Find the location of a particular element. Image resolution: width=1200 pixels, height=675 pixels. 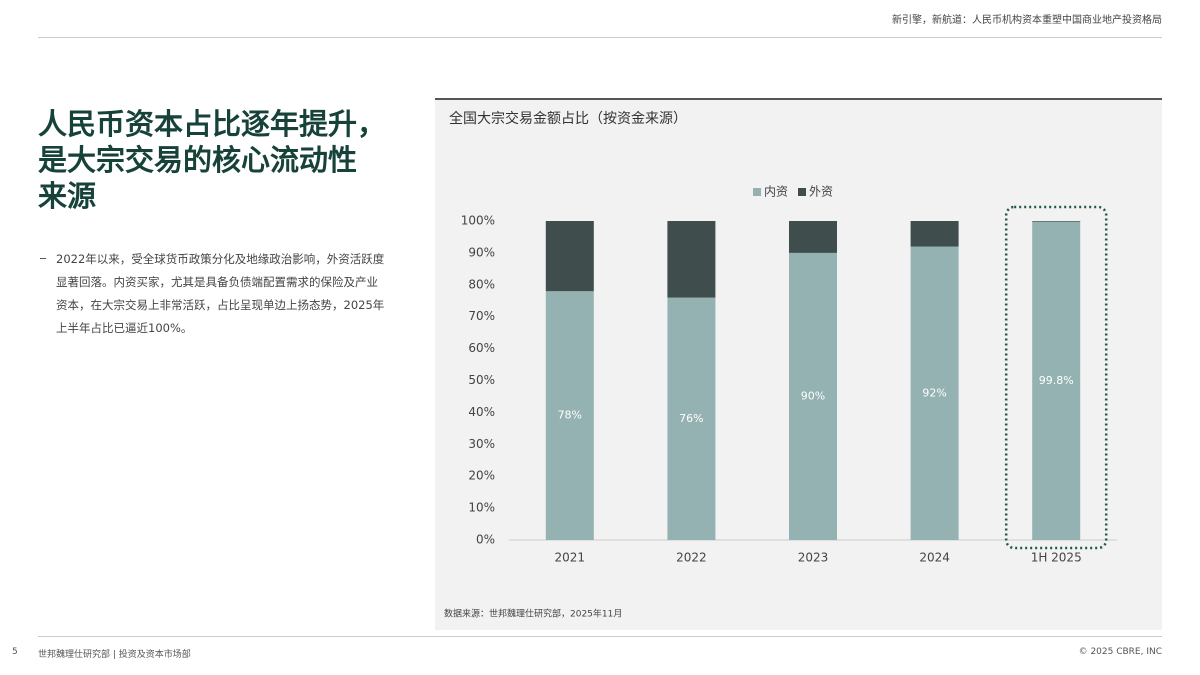

footer-dept: 世邦魏理仕研究部 | 投资及资本市场部 is located at coordinates (114, 655).